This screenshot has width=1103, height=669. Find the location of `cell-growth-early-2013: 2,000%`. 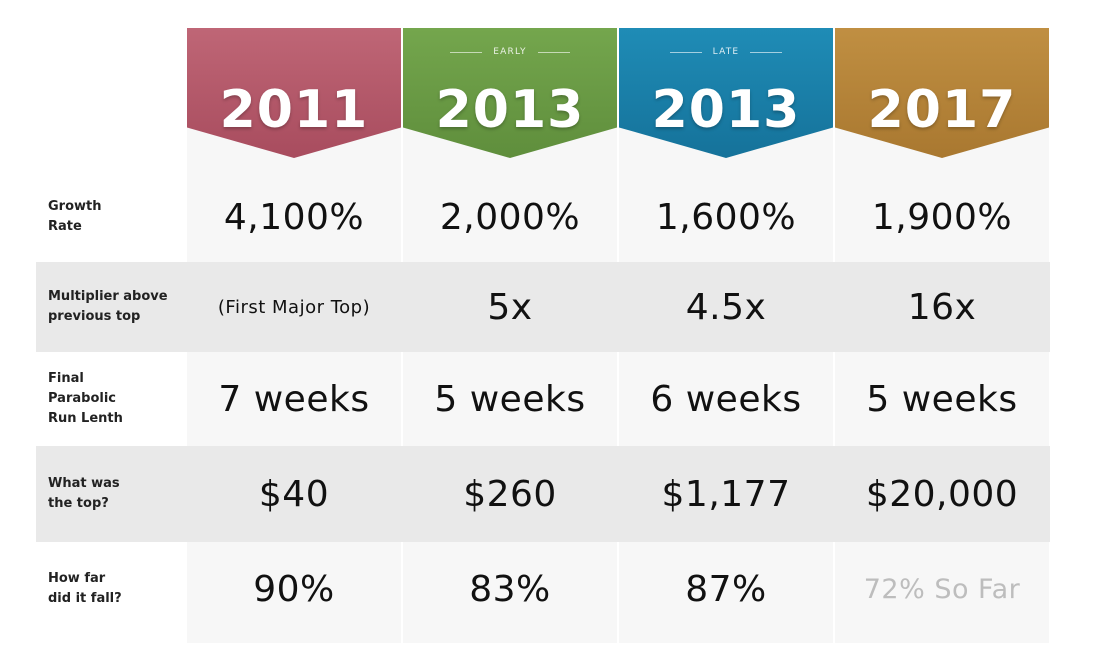

cell-growth-early-2013: 2,000% is located at coordinates (510, 217).